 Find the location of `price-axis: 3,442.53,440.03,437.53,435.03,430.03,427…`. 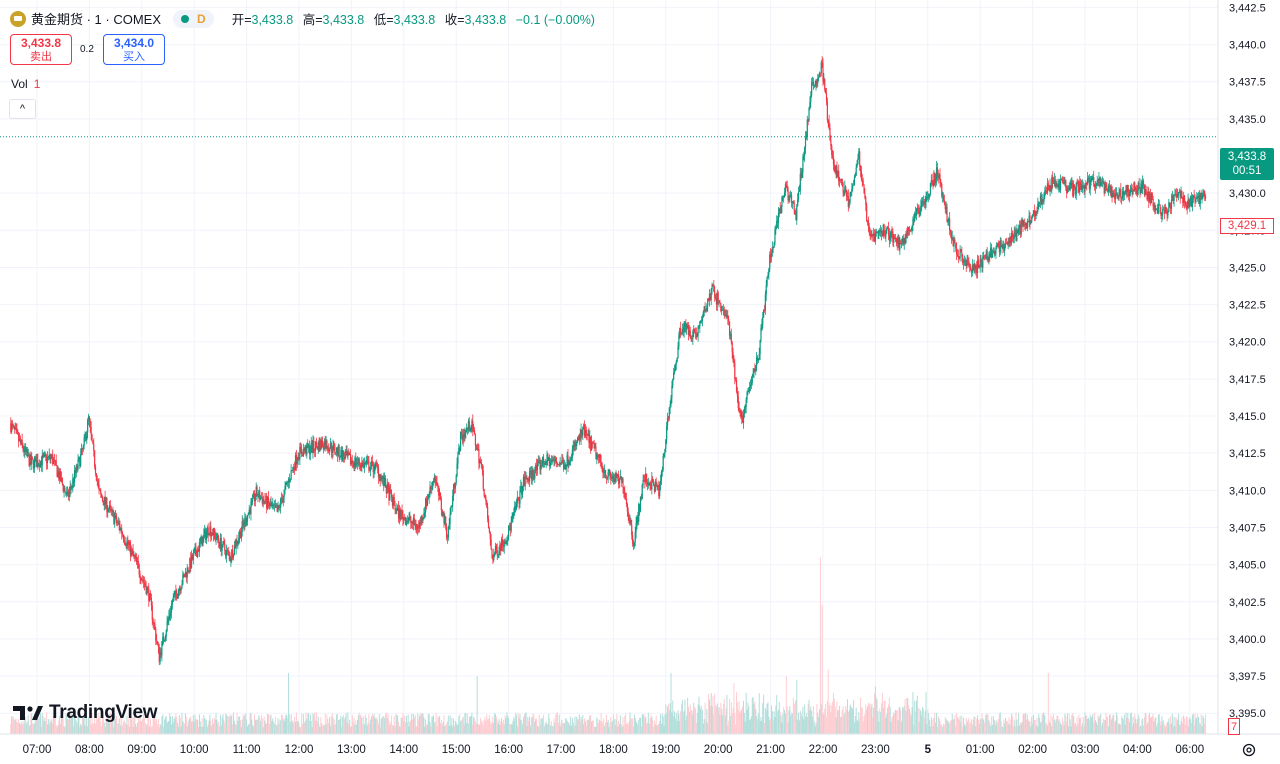

price-axis: 3,442.53,440.03,437.53,435.03,430.03,427… is located at coordinates (1247, 361).